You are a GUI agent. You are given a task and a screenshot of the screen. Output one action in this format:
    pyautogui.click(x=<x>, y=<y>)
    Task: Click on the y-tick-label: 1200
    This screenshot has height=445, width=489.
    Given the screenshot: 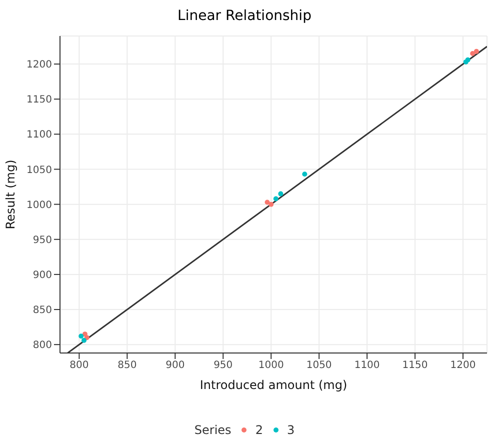 What is the action you would take?
    pyautogui.click(x=39, y=65)
    